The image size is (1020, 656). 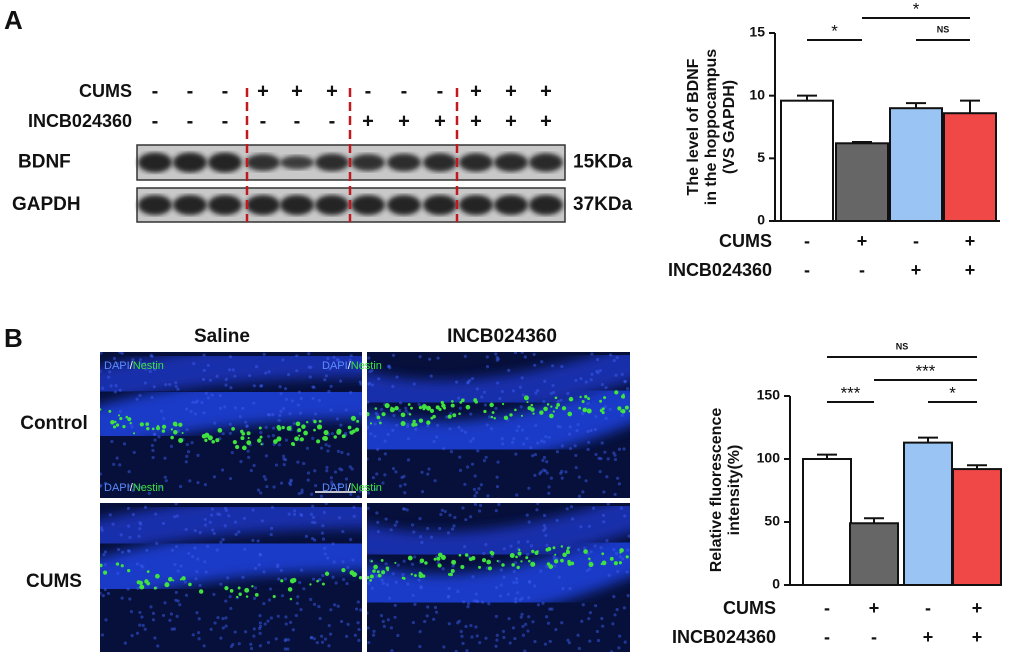 What do you see at coordinates (603, 204) in the screenshot?
I see `band-size: 37KDa` at bounding box center [603, 204].